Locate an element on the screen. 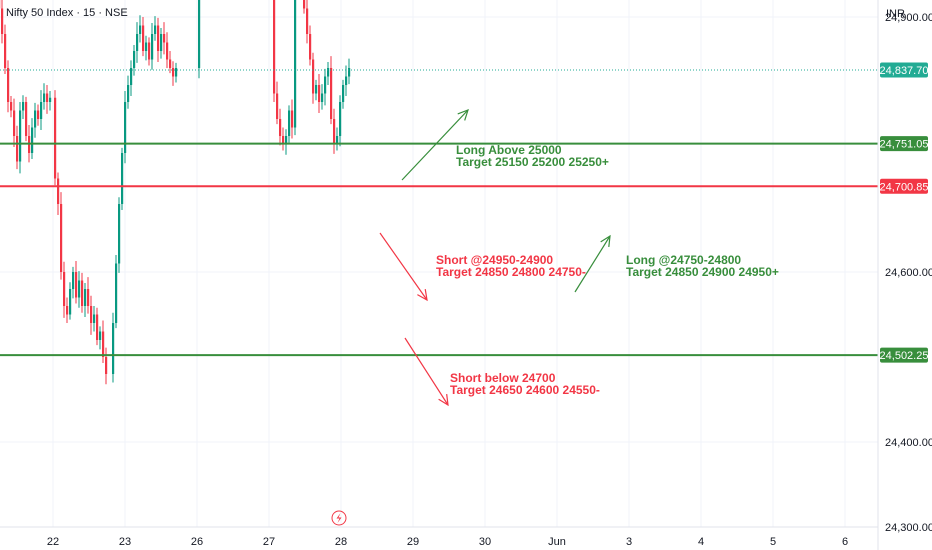  x-tick-label: Jun is located at coordinates (557, 542).